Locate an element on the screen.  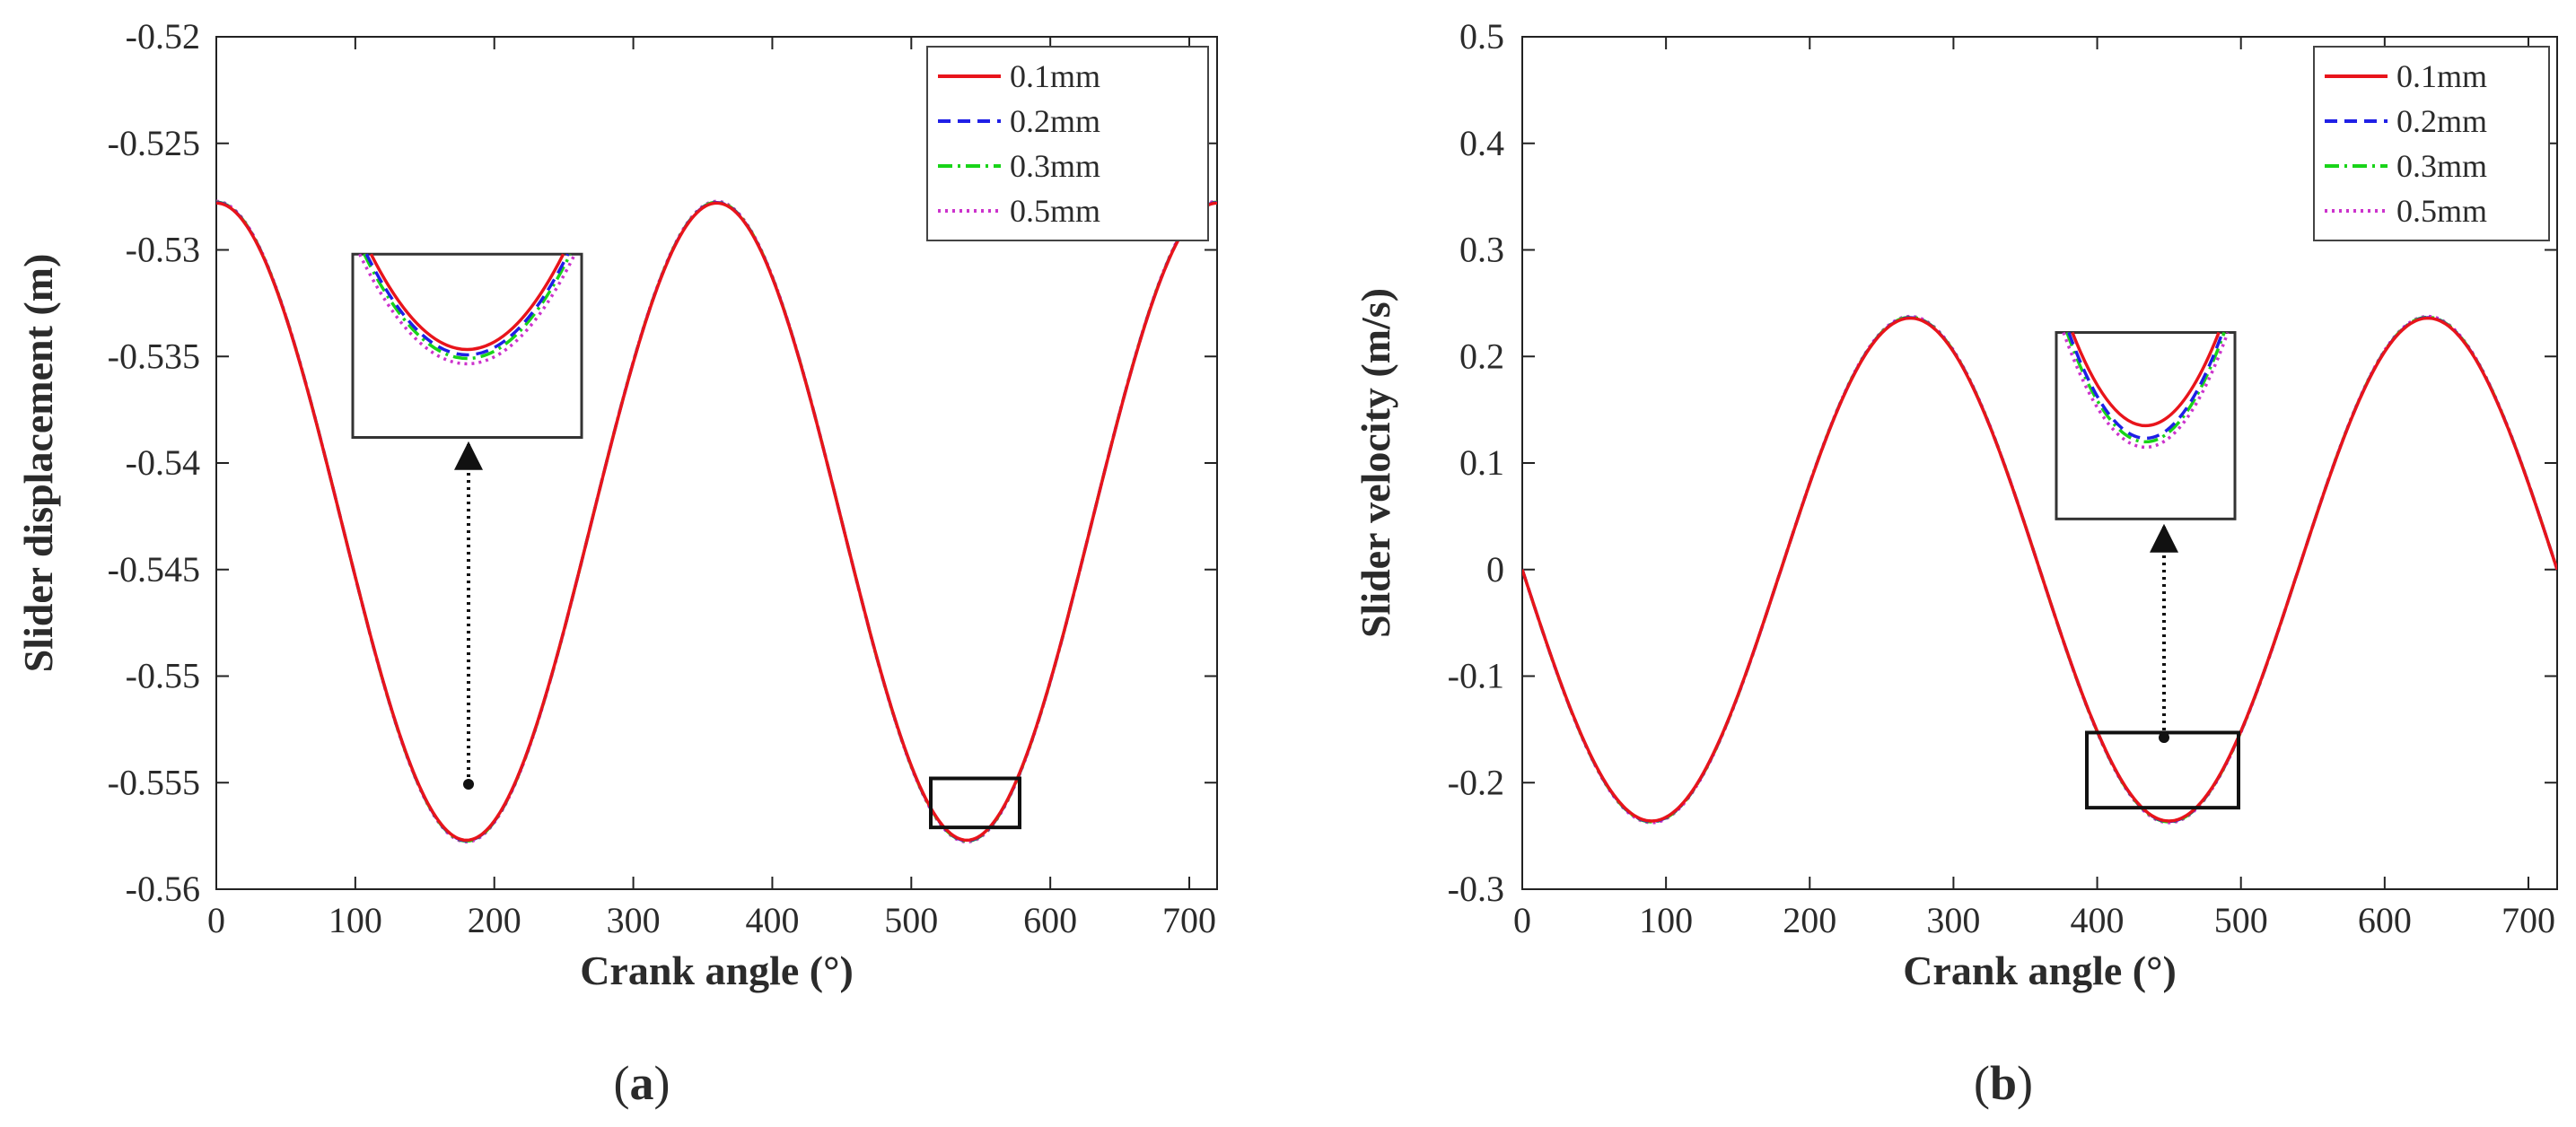
zoom-inset-box is located at coordinates (467, 345).